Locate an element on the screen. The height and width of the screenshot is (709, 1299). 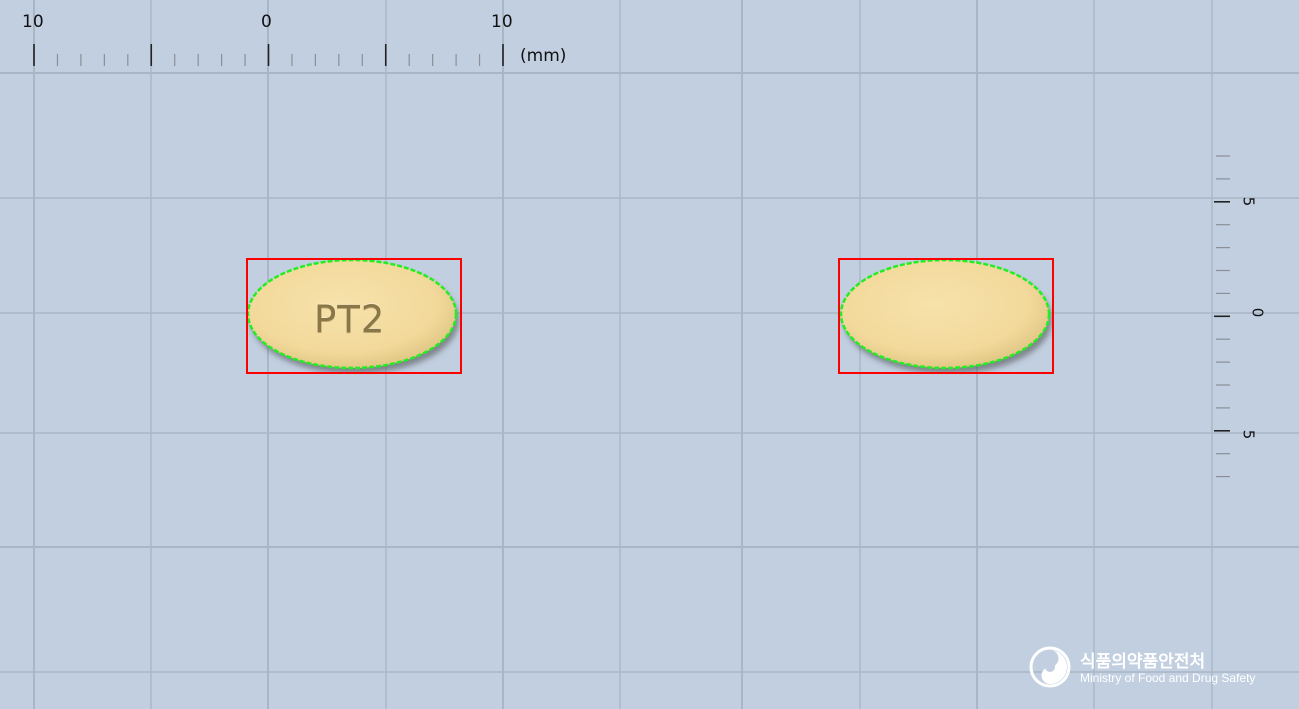
tablet-front-shape is located at coordinates (354, 316).